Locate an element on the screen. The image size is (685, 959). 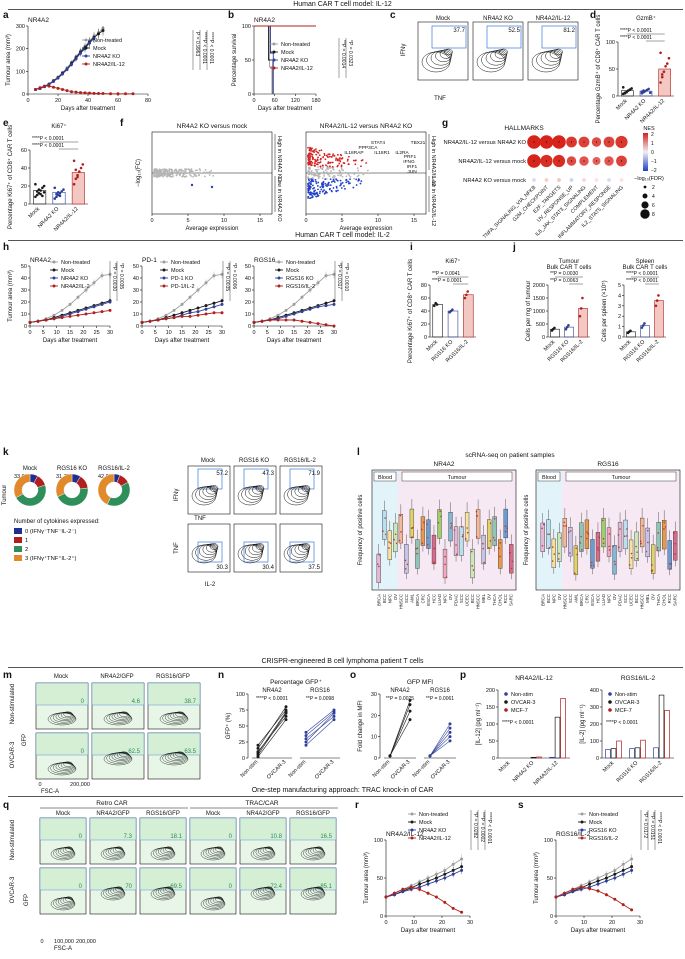
legend-title: −log₁₀(FDR) is located at coordinates (649, 179).